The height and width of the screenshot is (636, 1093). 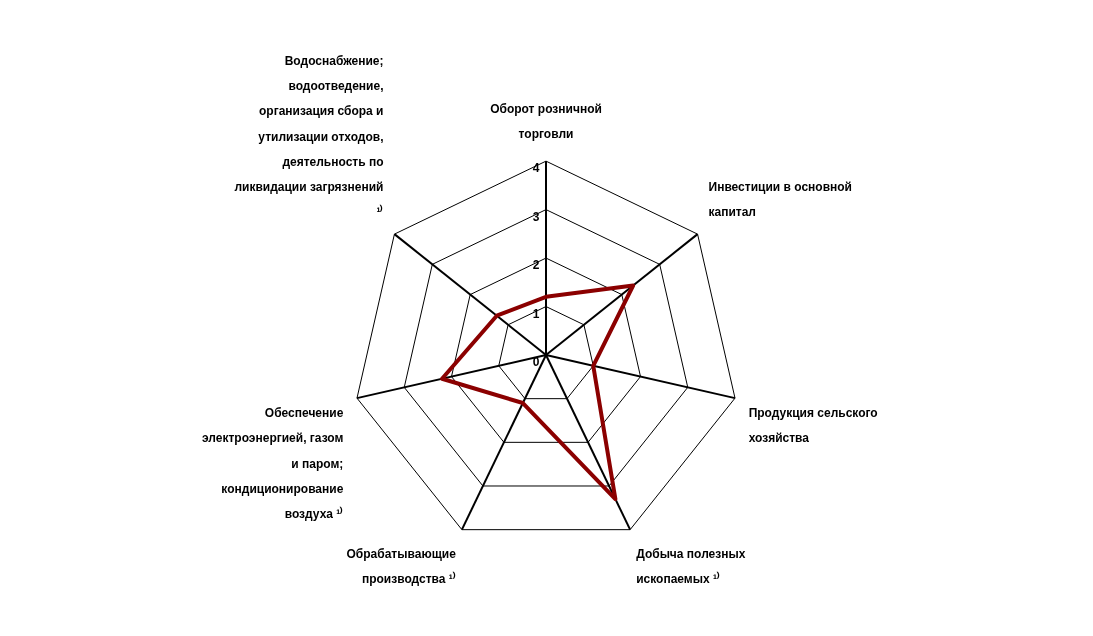 I want to click on spoke-label: Водоснабжение; водоотведение, организация сбора и утилизации отходов, деятельность по ликвидации загрязнений ¹⁾, so click(x=309, y=136).